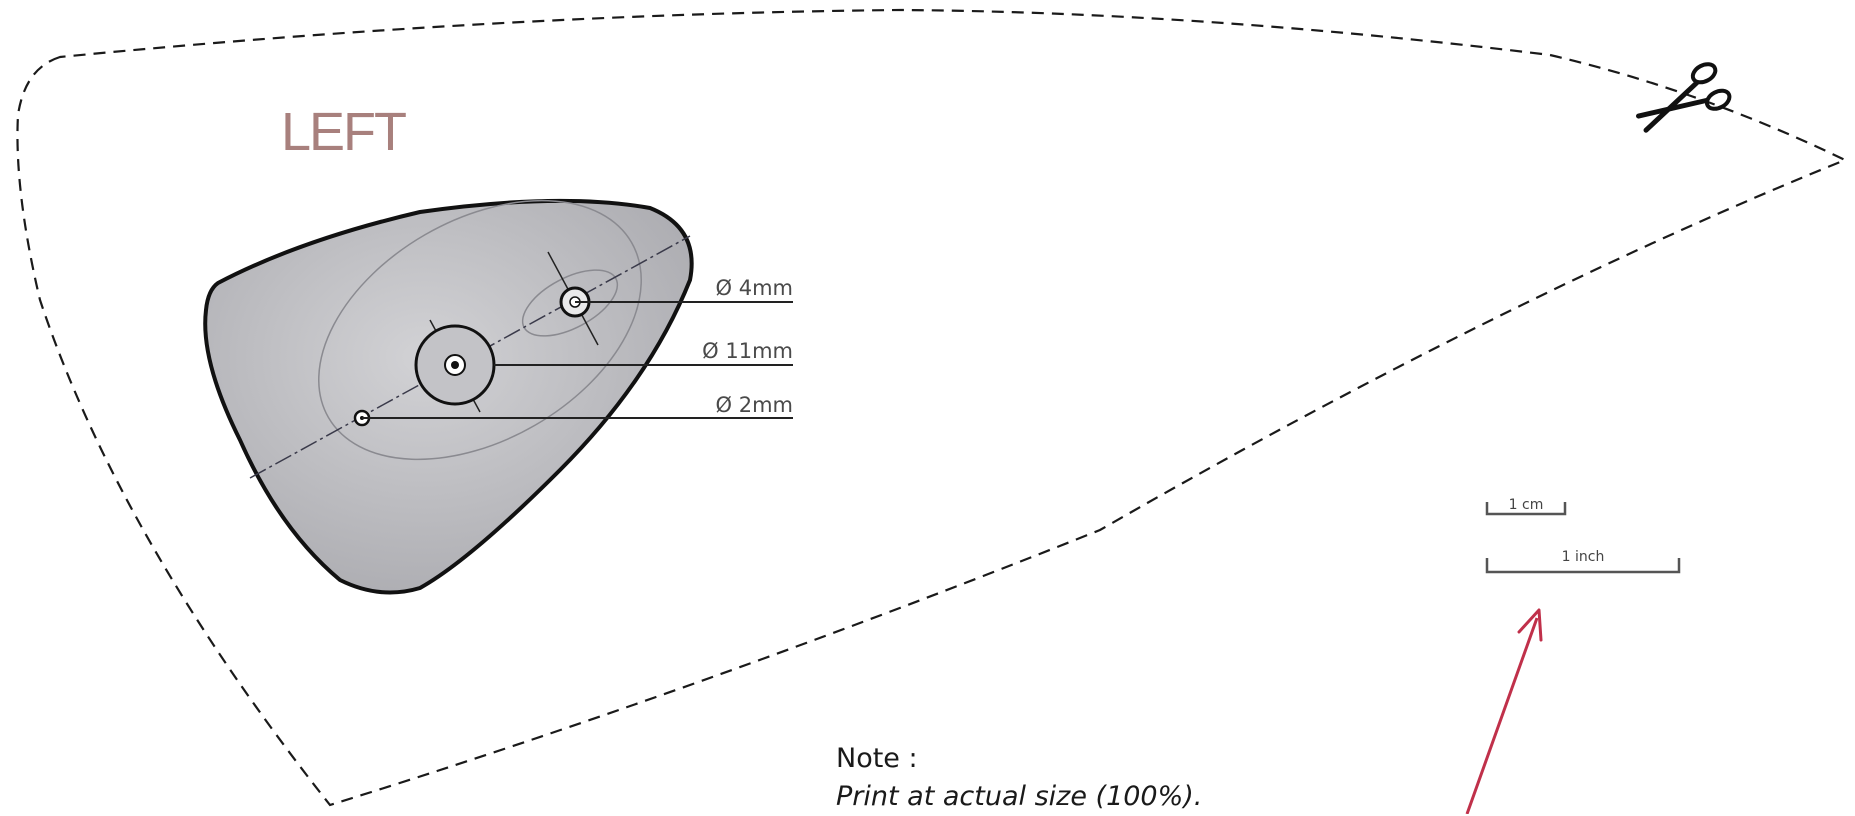  What do you see at coordinates (1019, 778) in the screenshot?
I see `print-note: Note : Print at actual size (100%).` at bounding box center [1019, 778].